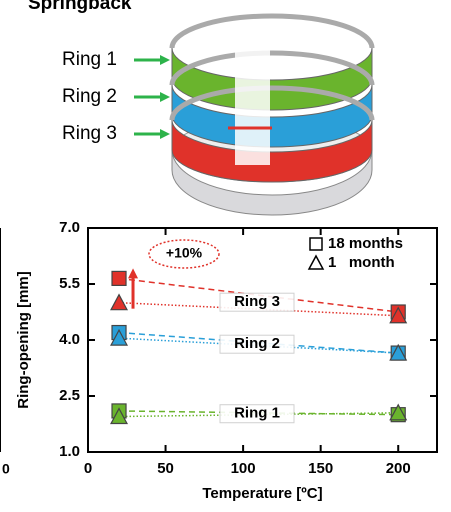 The image size is (451, 512). I want to click on y-tick-label: 1.0, so click(69, 451).